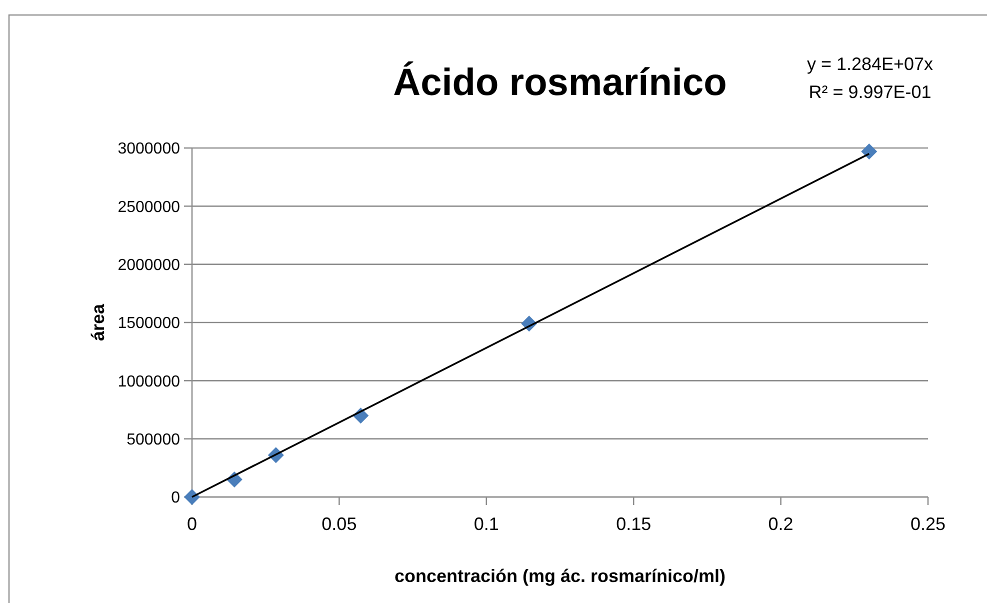 The image size is (987, 603). What do you see at coordinates (634, 524) in the screenshot?
I see `x-tick-label: 0.15` at bounding box center [634, 524].